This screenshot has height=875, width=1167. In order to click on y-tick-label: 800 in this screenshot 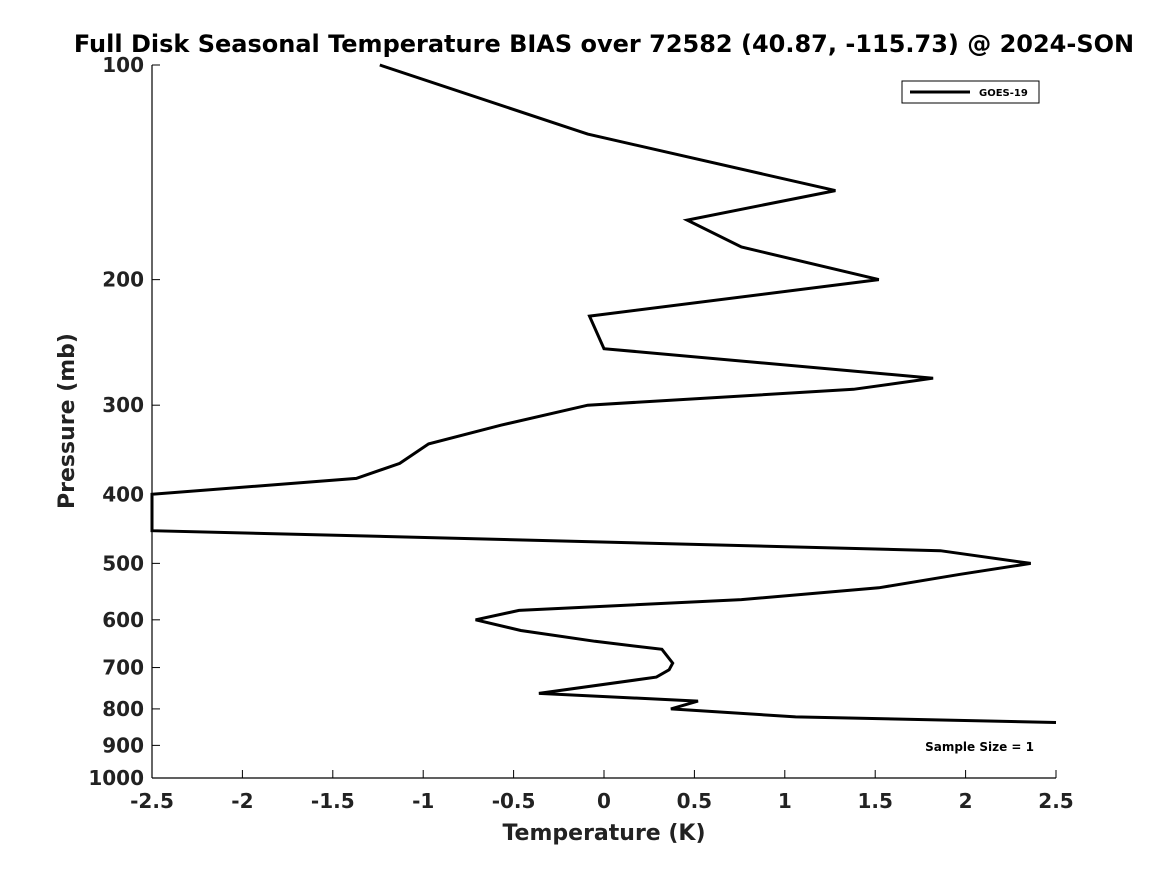, I will do `click(123, 709)`.